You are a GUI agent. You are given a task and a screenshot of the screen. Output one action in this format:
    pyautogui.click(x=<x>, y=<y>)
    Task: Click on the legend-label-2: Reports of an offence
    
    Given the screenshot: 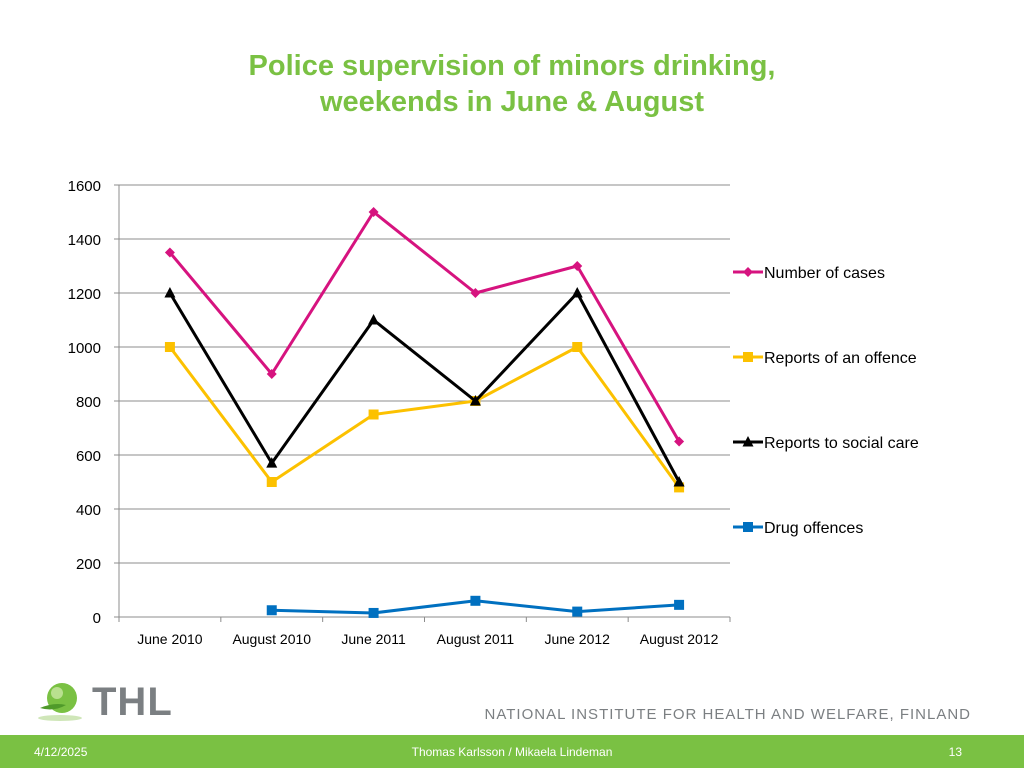 What is the action you would take?
    pyautogui.click(x=840, y=358)
    